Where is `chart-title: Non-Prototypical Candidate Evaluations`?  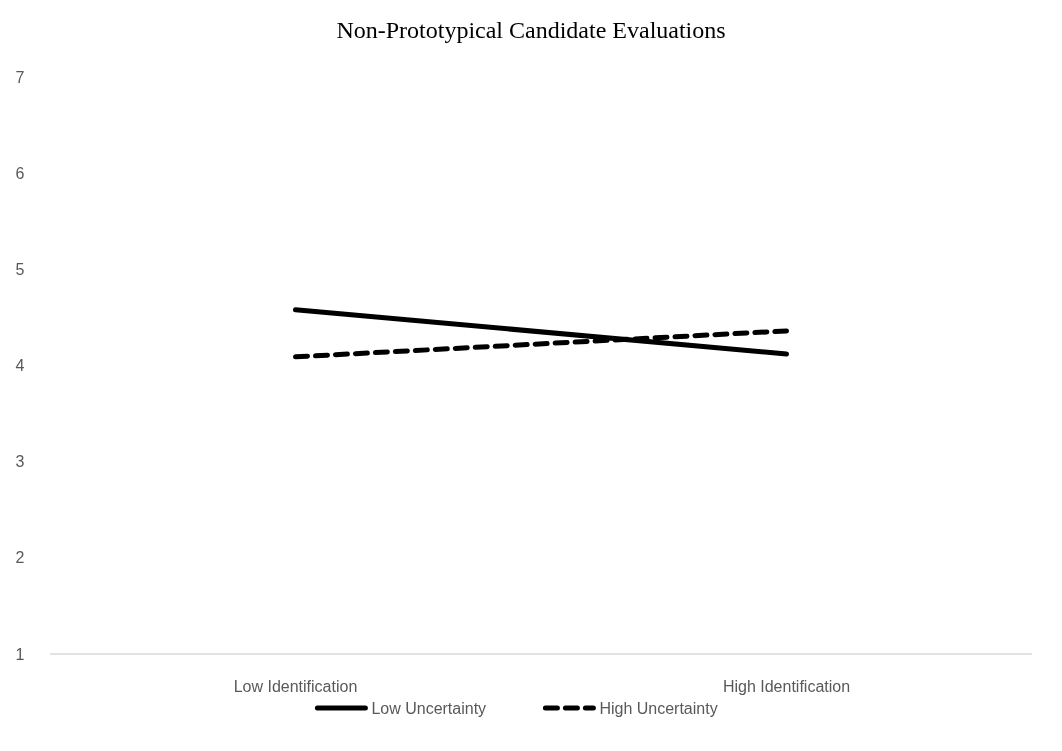
chart-title: Non-Prototypical Candidate Evaluations is located at coordinates (531, 30).